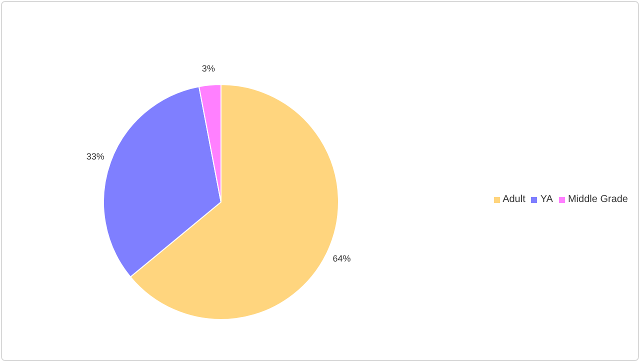  What do you see at coordinates (95, 156) in the screenshot?
I see `data-label: 33%` at bounding box center [95, 156].